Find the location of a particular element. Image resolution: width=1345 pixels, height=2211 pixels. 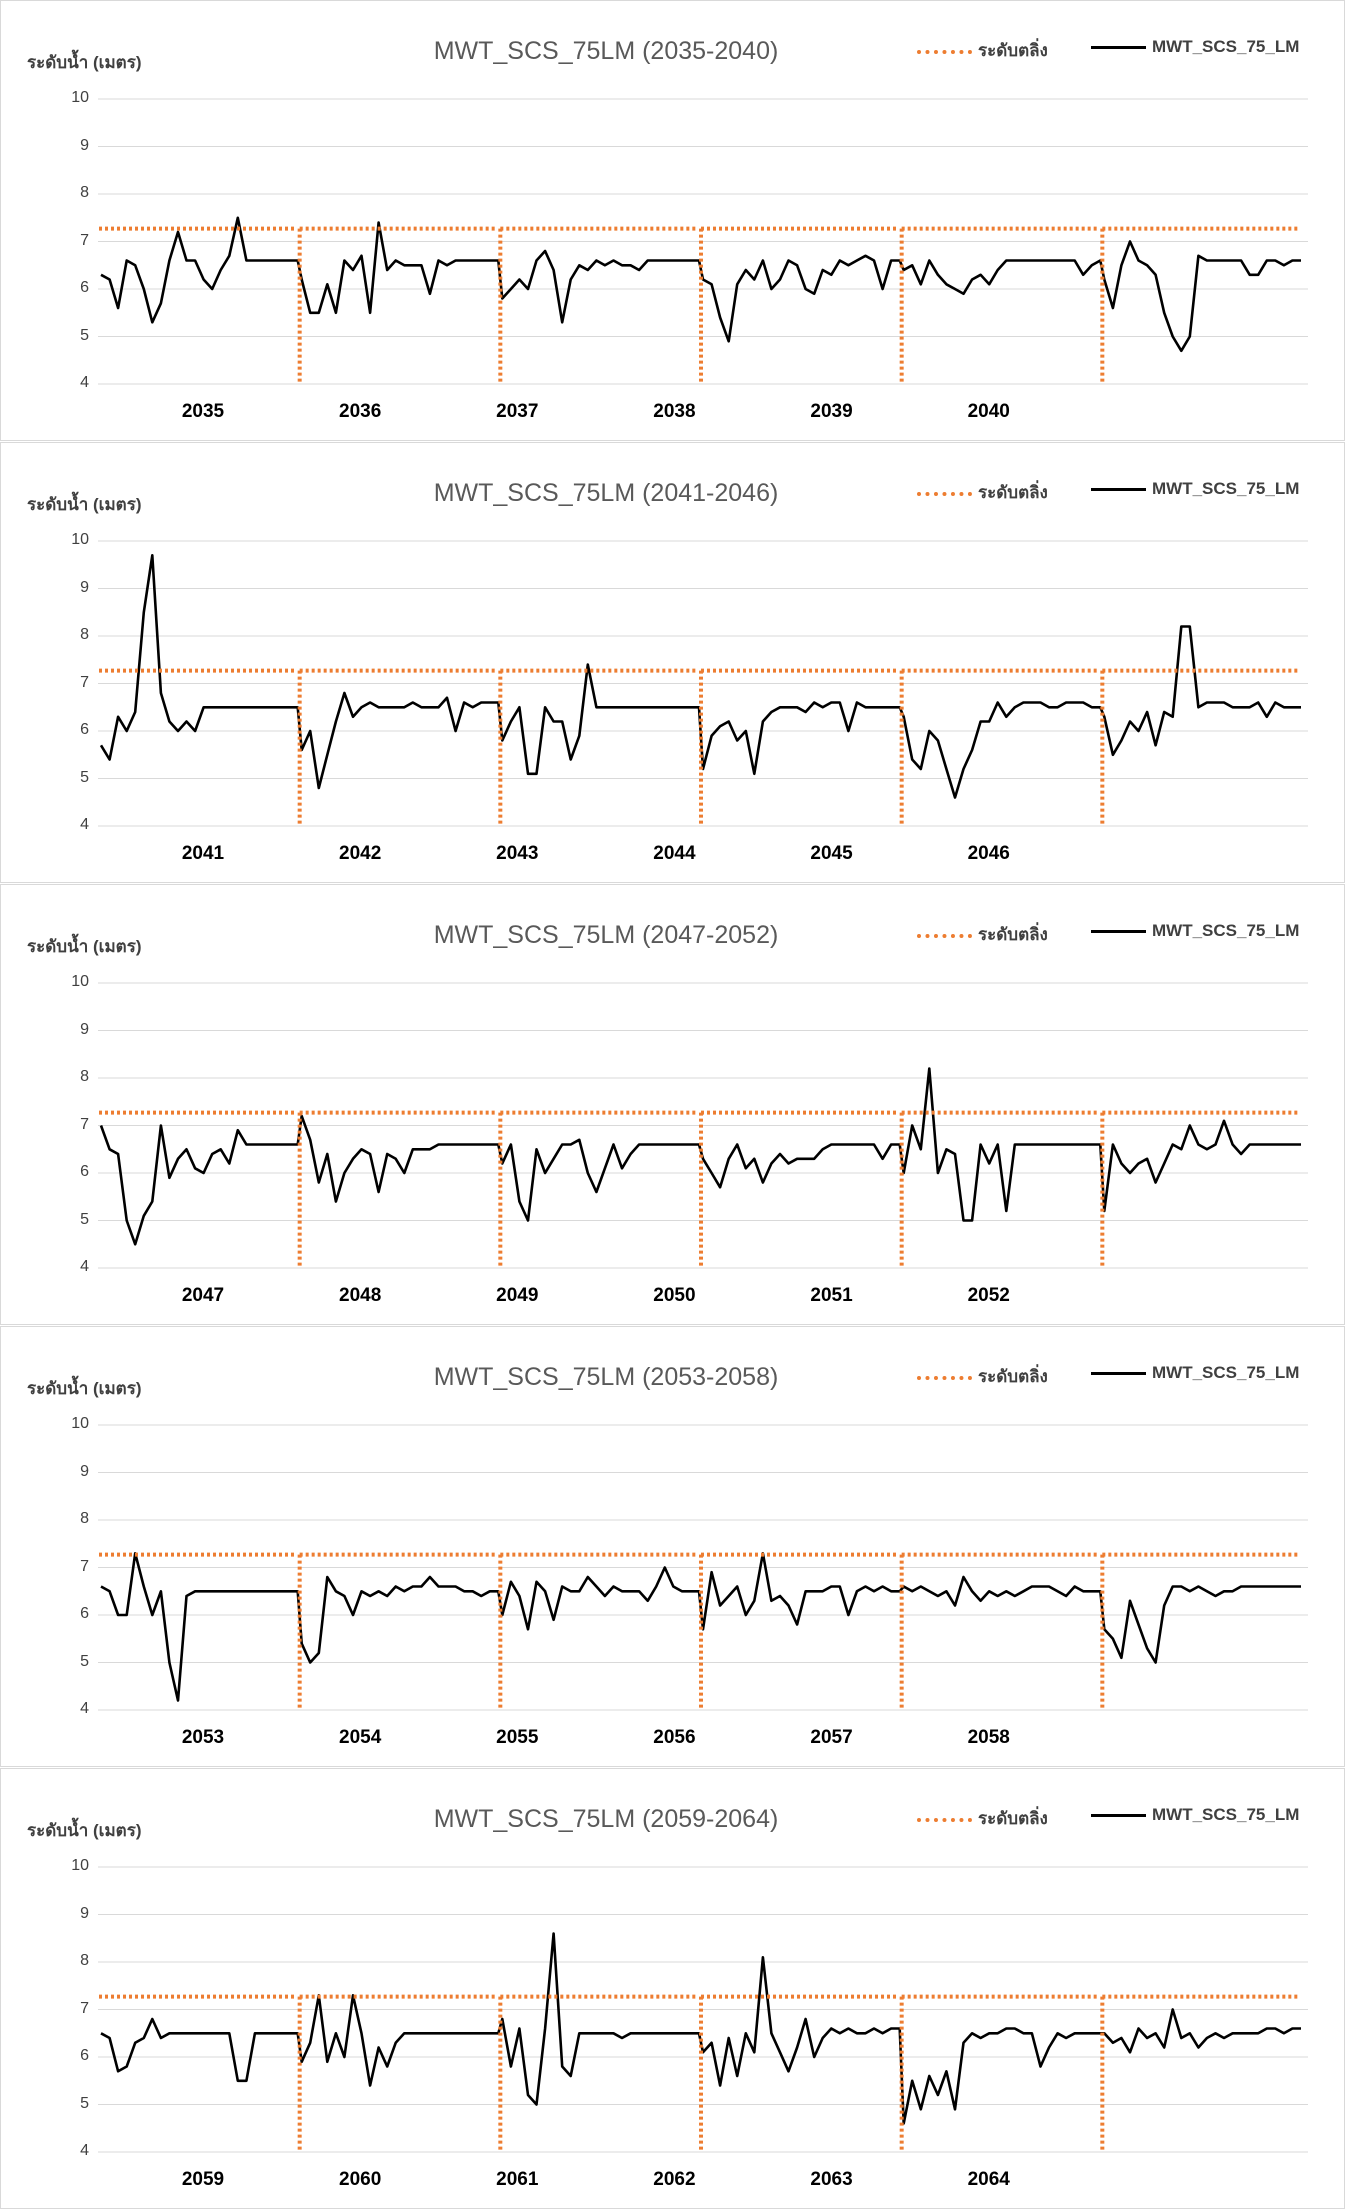

chart-title: MWT_SCS_75LM (2035-2040) is located at coordinates (606, 51).